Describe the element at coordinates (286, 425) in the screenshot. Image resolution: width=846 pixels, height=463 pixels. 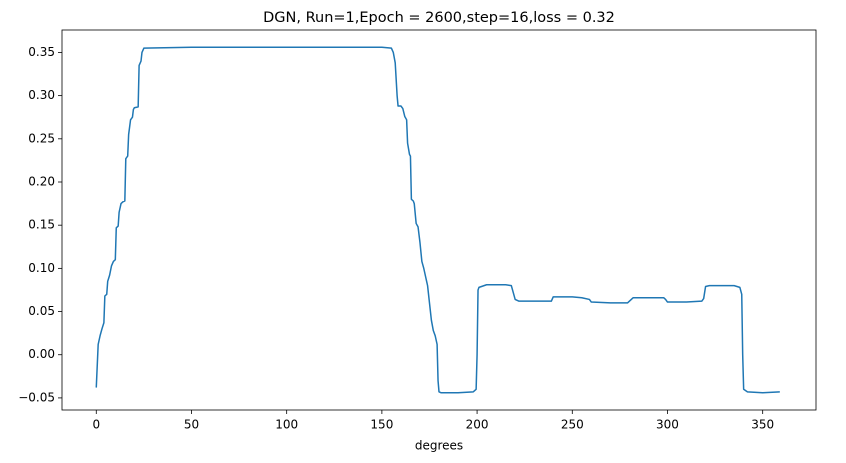
I see `x-tick-label: 100` at that location.